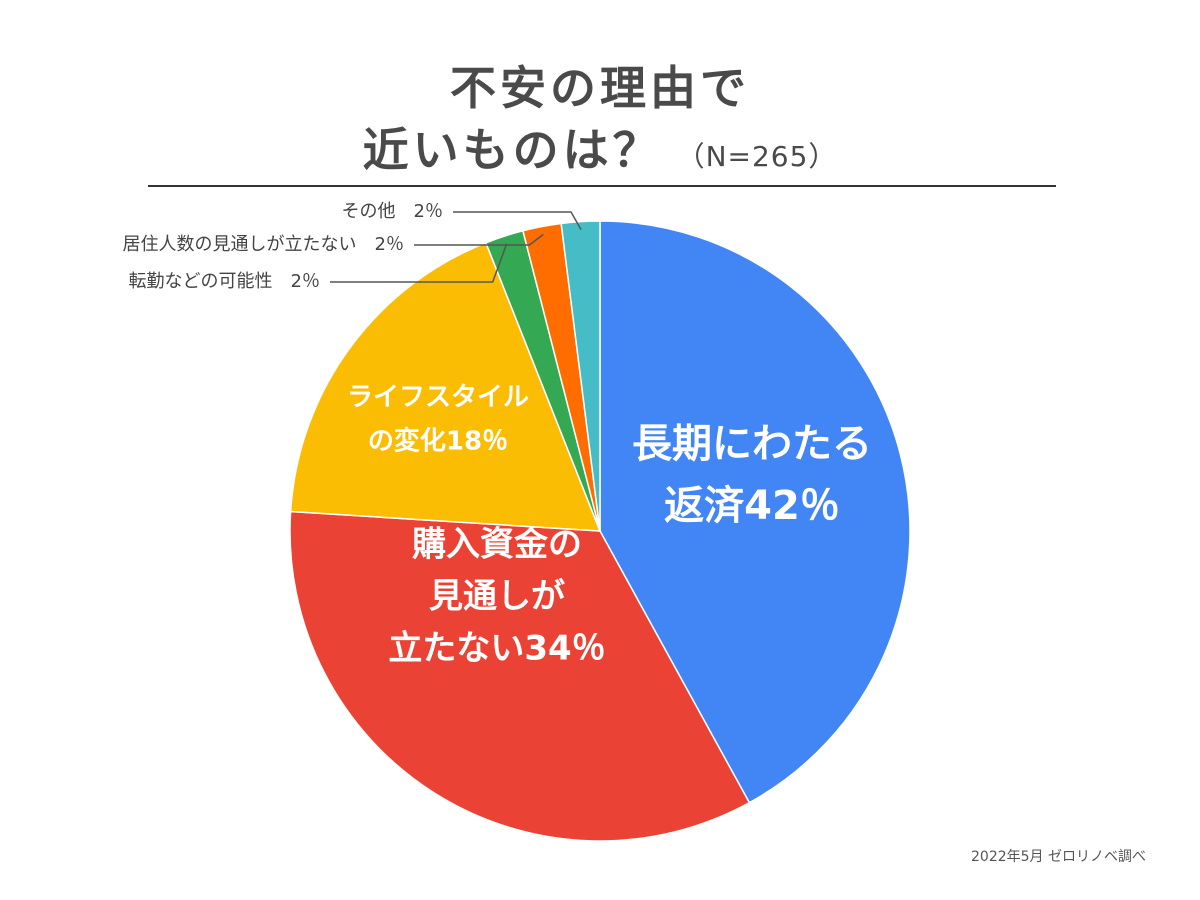 The image size is (1200, 900). I want to click on chart-title-question: 近いものは？, so click(512, 150).